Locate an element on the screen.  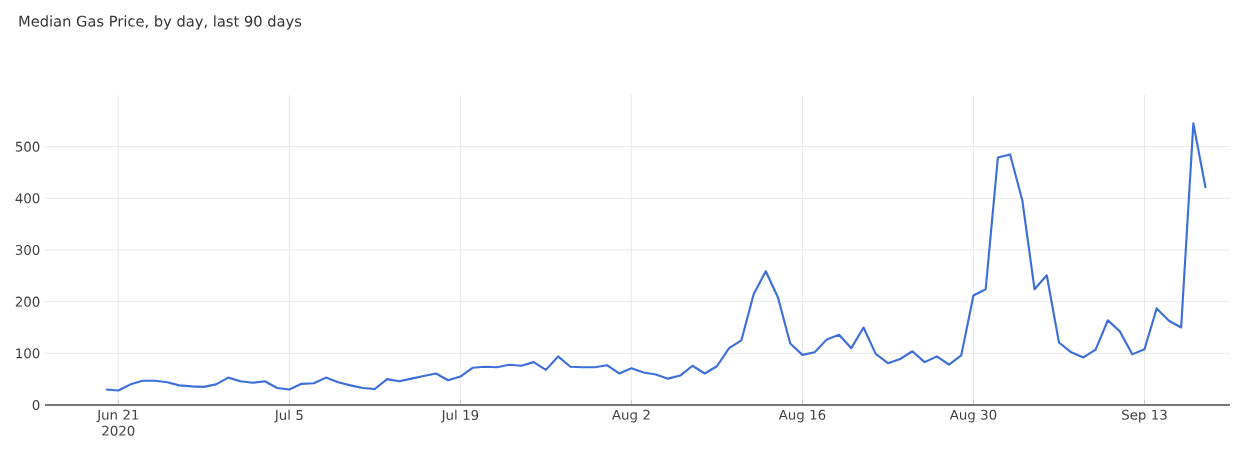
x-tick-label: Aug 16 is located at coordinates (802, 416).